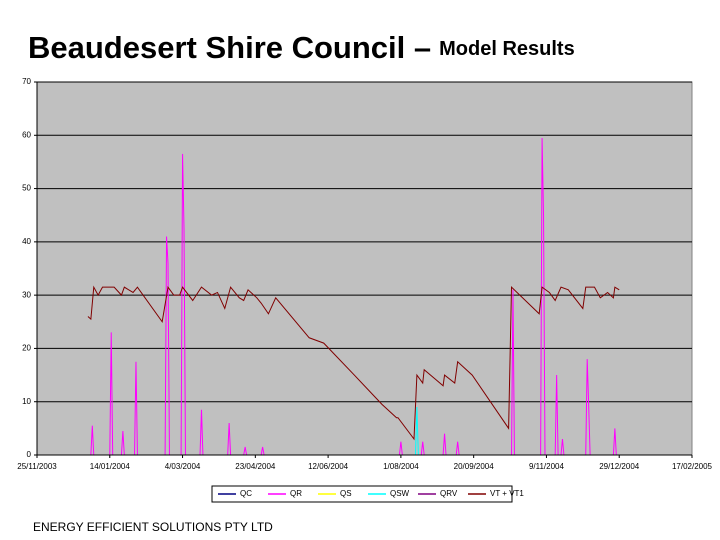  Describe the element at coordinates (110, 466) in the screenshot. I see `x-tick-label: 14/01/2004` at that location.